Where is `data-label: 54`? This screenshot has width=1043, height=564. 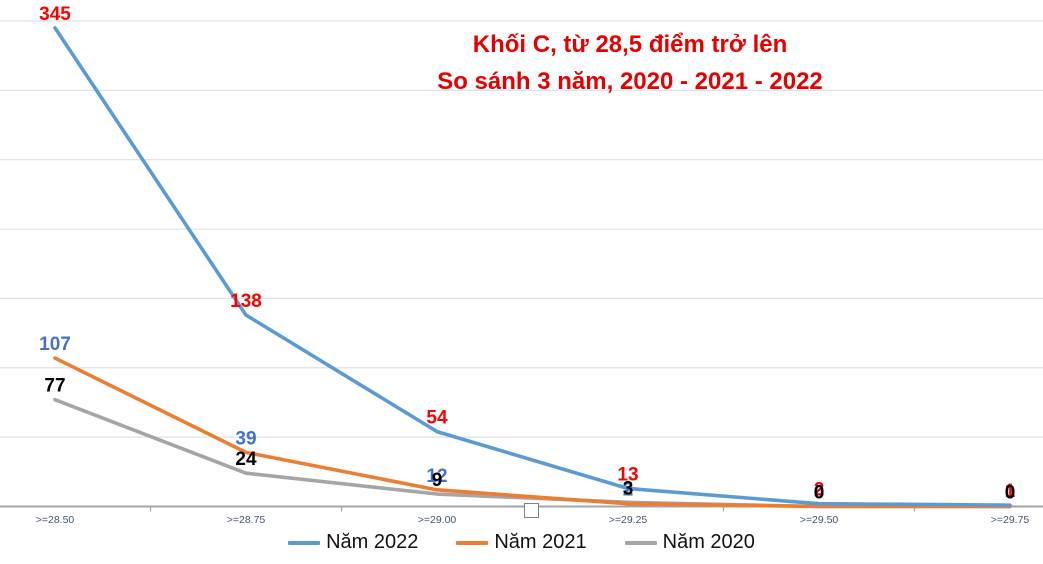
data-label: 54 is located at coordinates (437, 418).